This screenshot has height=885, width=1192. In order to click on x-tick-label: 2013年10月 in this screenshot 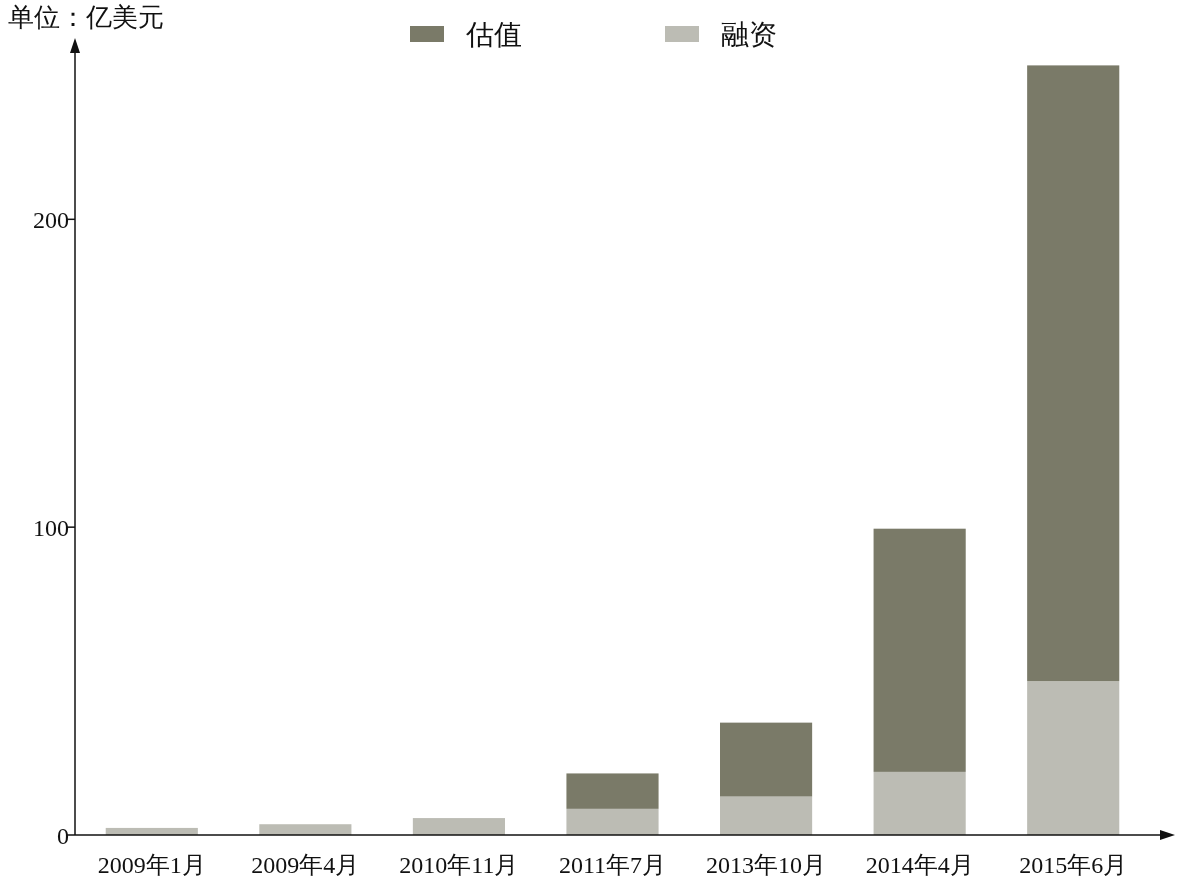, I will do `click(766, 865)`.